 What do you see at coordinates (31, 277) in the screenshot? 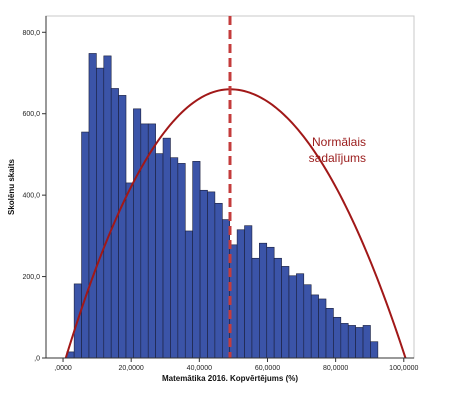
I see `y-tick-label: 200,0` at bounding box center [31, 277].